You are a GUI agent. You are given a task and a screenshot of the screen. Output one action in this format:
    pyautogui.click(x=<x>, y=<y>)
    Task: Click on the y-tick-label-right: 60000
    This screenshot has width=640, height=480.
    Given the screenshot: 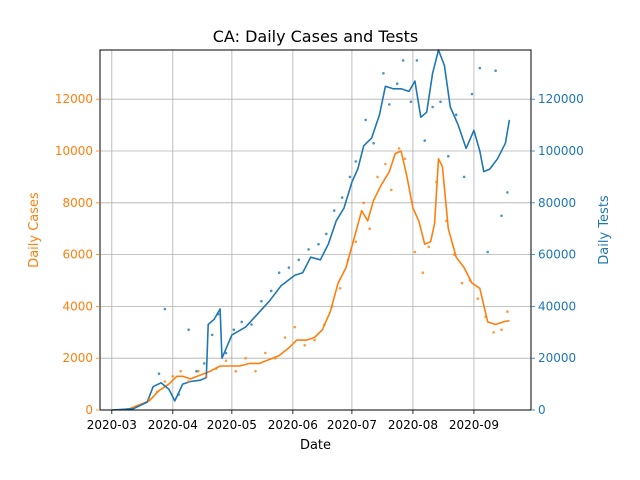 What is the action you would take?
    pyautogui.click(x=557, y=255)
    